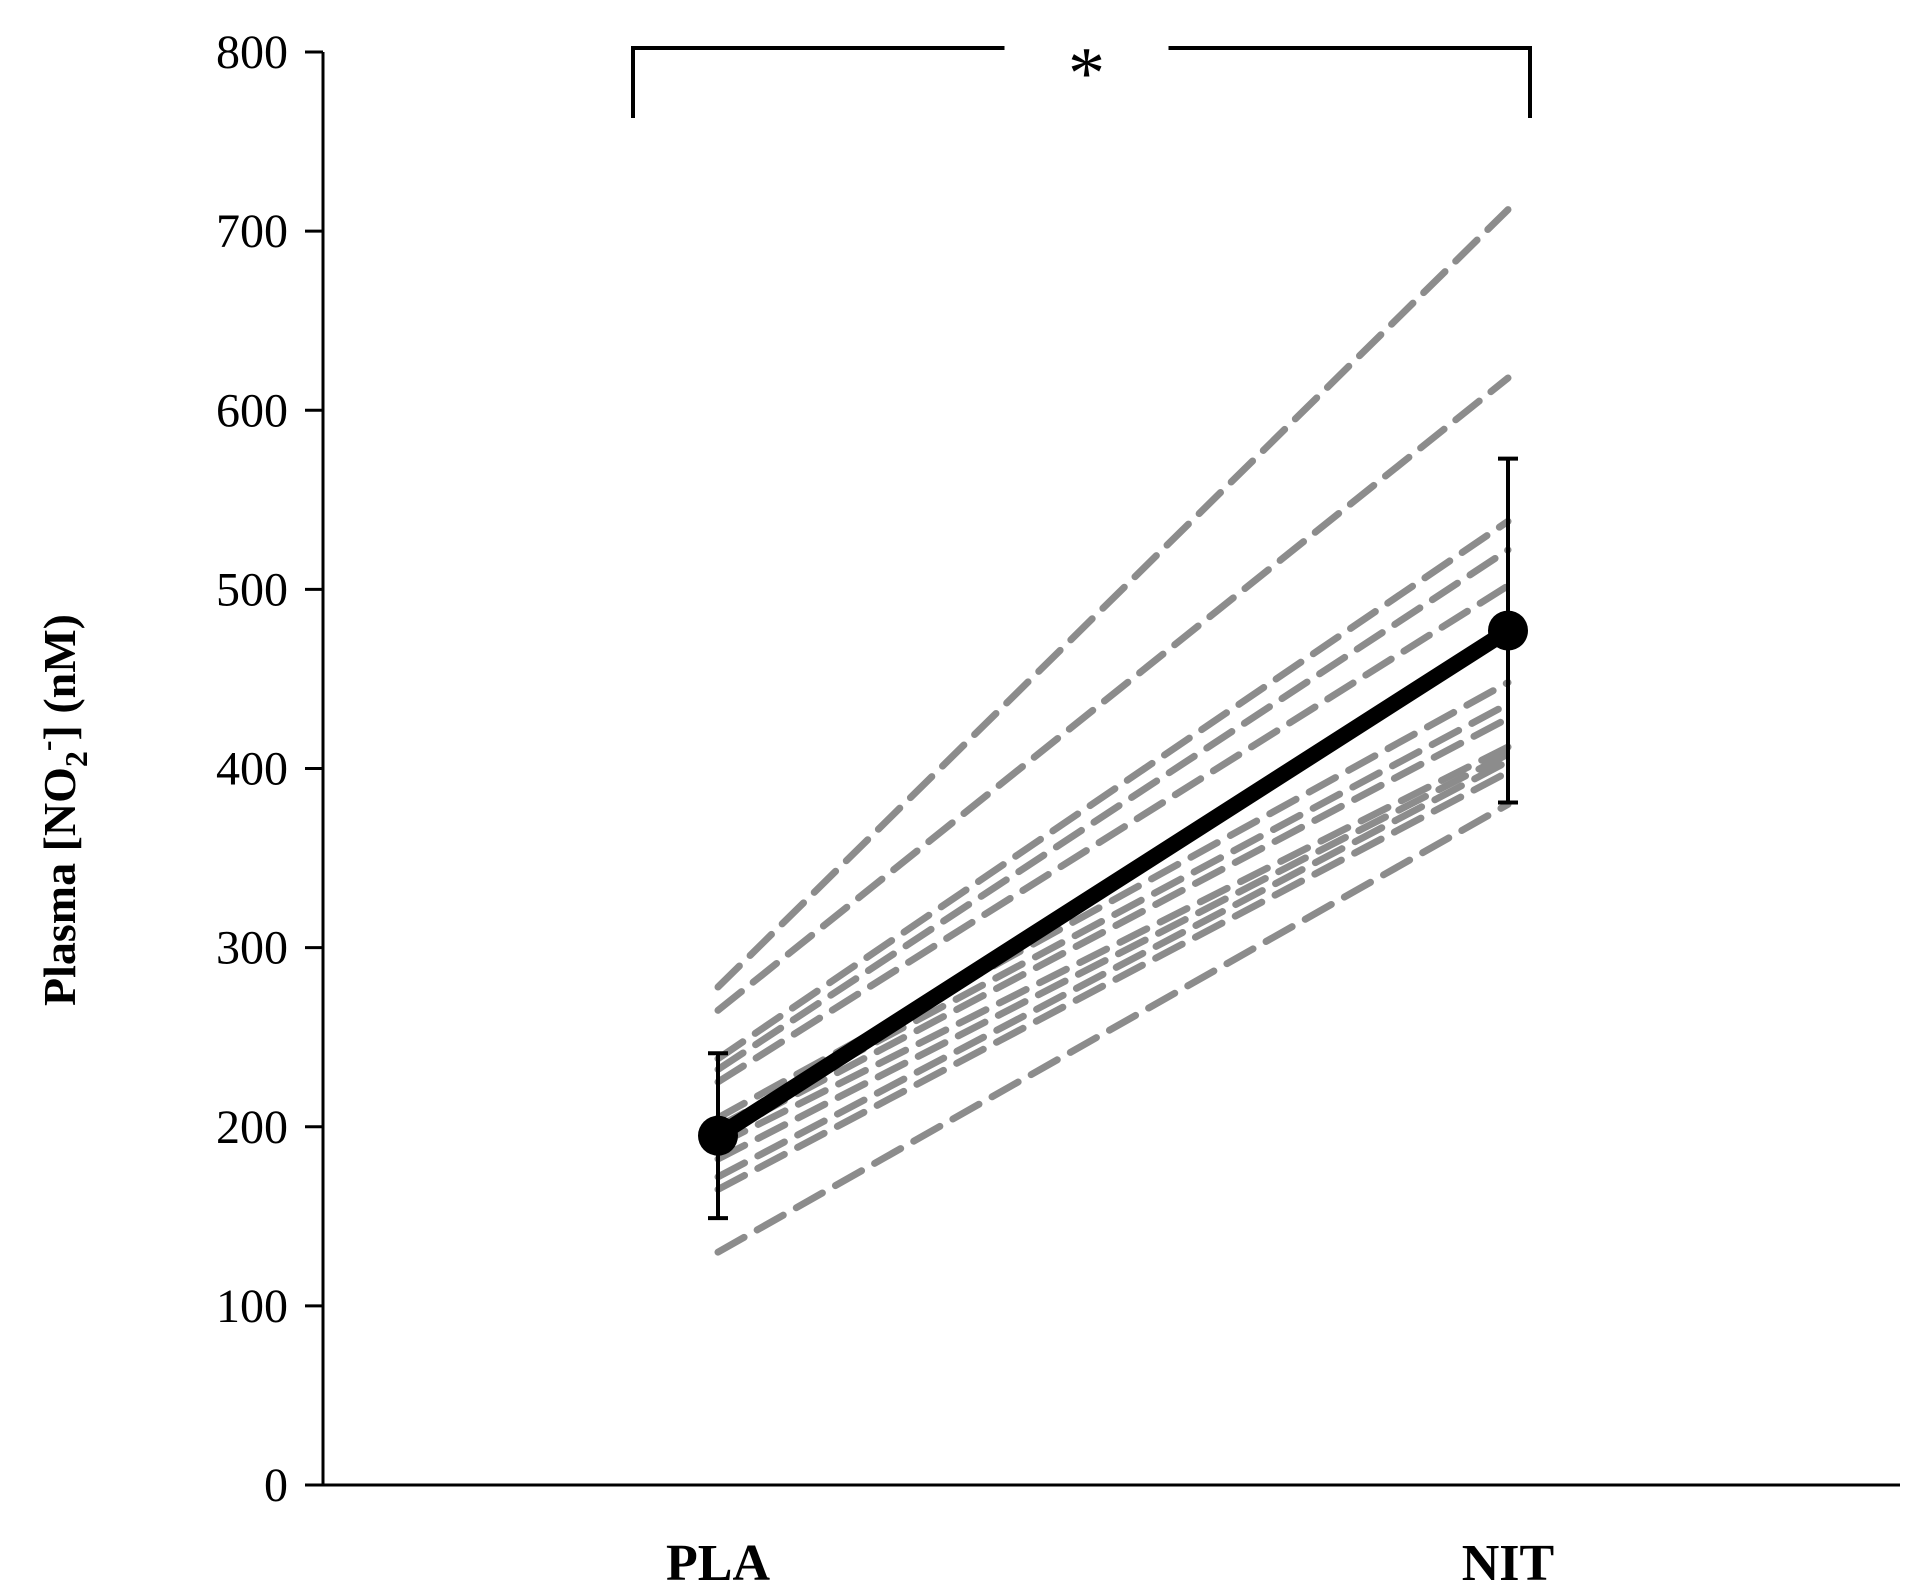 This screenshot has width=1923, height=1595. I want to click on significance-bracket-right, so click(1350, 82).